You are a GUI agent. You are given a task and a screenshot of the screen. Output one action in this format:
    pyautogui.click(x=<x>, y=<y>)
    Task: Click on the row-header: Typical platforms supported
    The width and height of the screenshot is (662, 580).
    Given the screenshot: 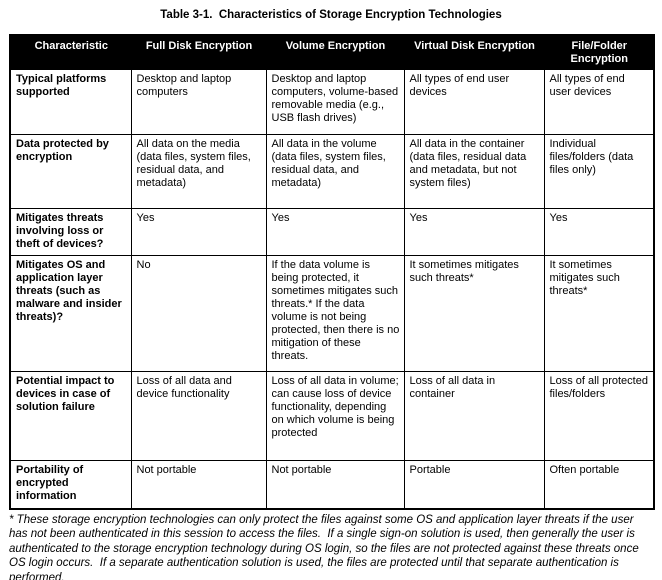 What is the action you would take?
    pyautogui.click(x=70, y=102)
    